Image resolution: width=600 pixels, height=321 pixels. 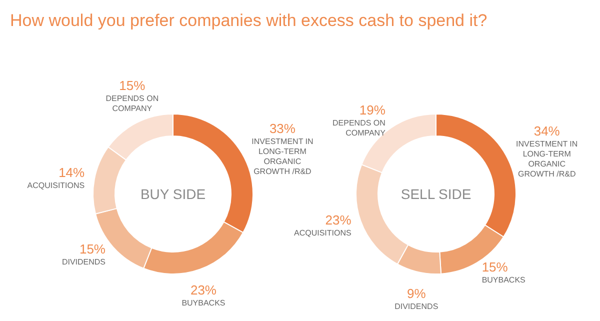 What do you see at coordinates (72, 172) in the screenshot?
I see `data-label: 14%` at bounding box center [72, 172].